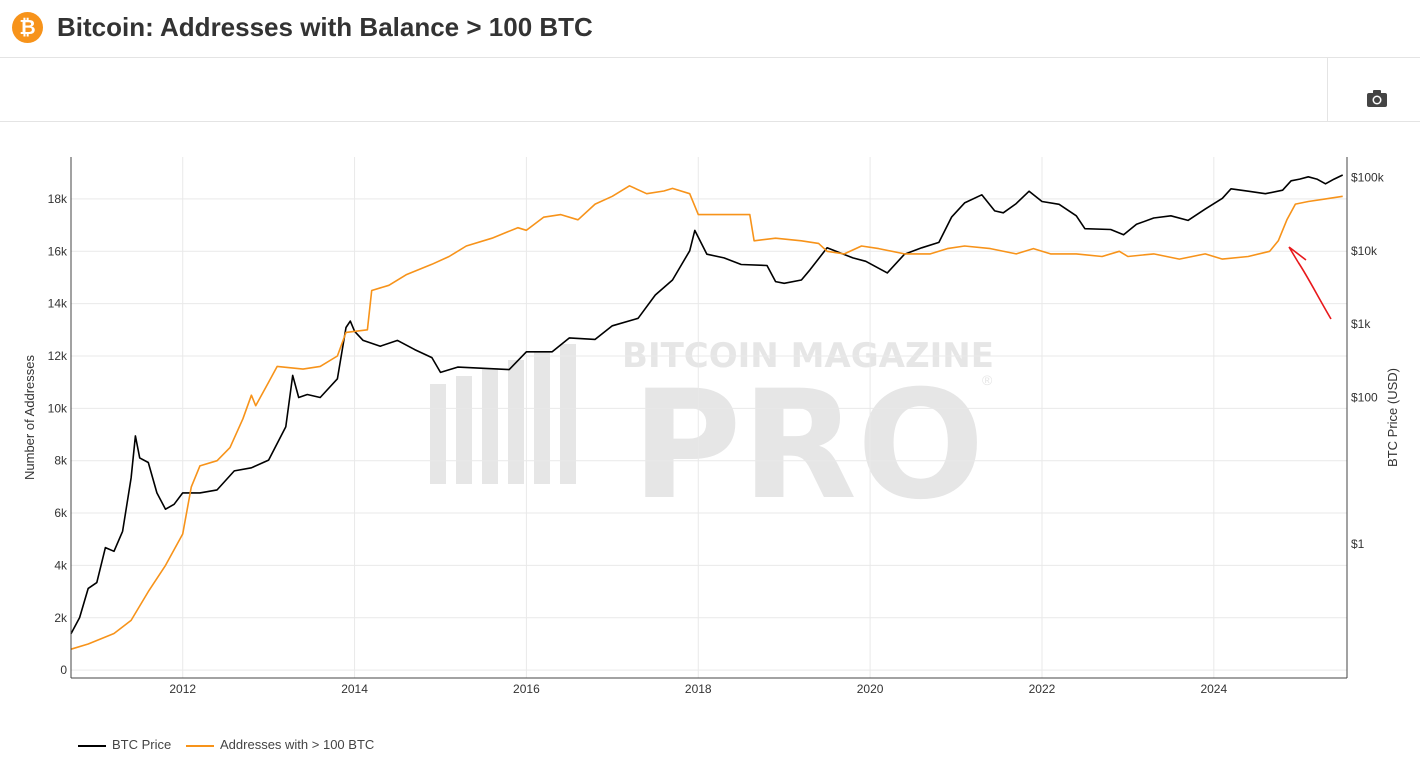  What do you see at coordinates (1042, 689) in the screenshot?
I see `x-tick-label: 2022` at bounding box center [1042, 689].